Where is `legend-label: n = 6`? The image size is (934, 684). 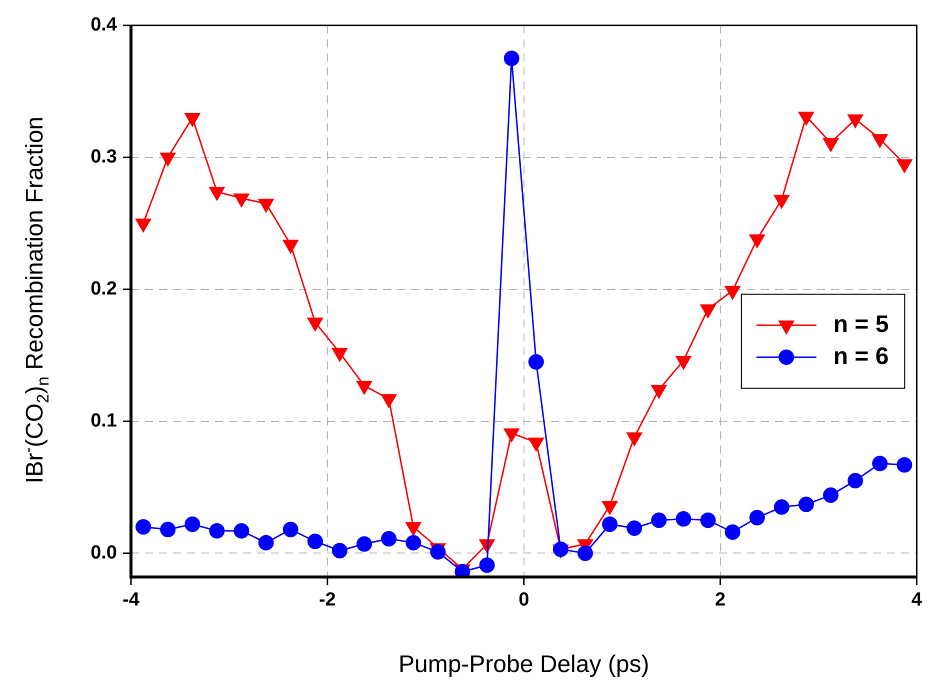 legend-label: n = 6 is located at coordinates (861, 356).